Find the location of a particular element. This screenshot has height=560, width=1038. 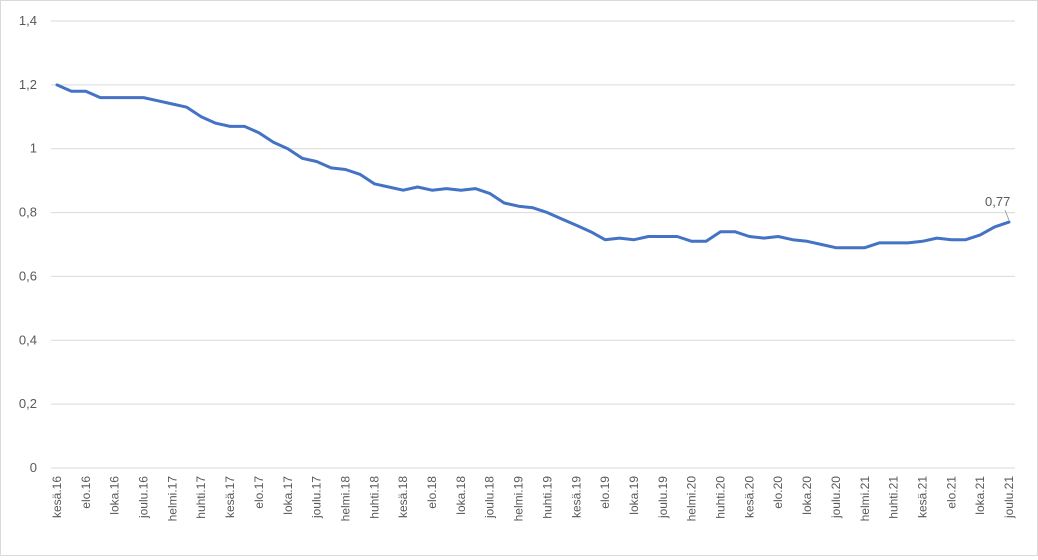

y-axis-tick-labels: 0 0,2 0,4 0,6 0,8 1 1,2 1,4 is located at coordinates (28, 244).